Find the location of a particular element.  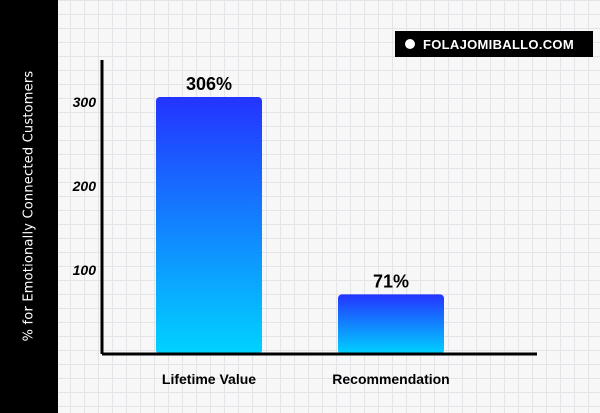

y-tick-label: 200 is located at coordinates (84, 186).